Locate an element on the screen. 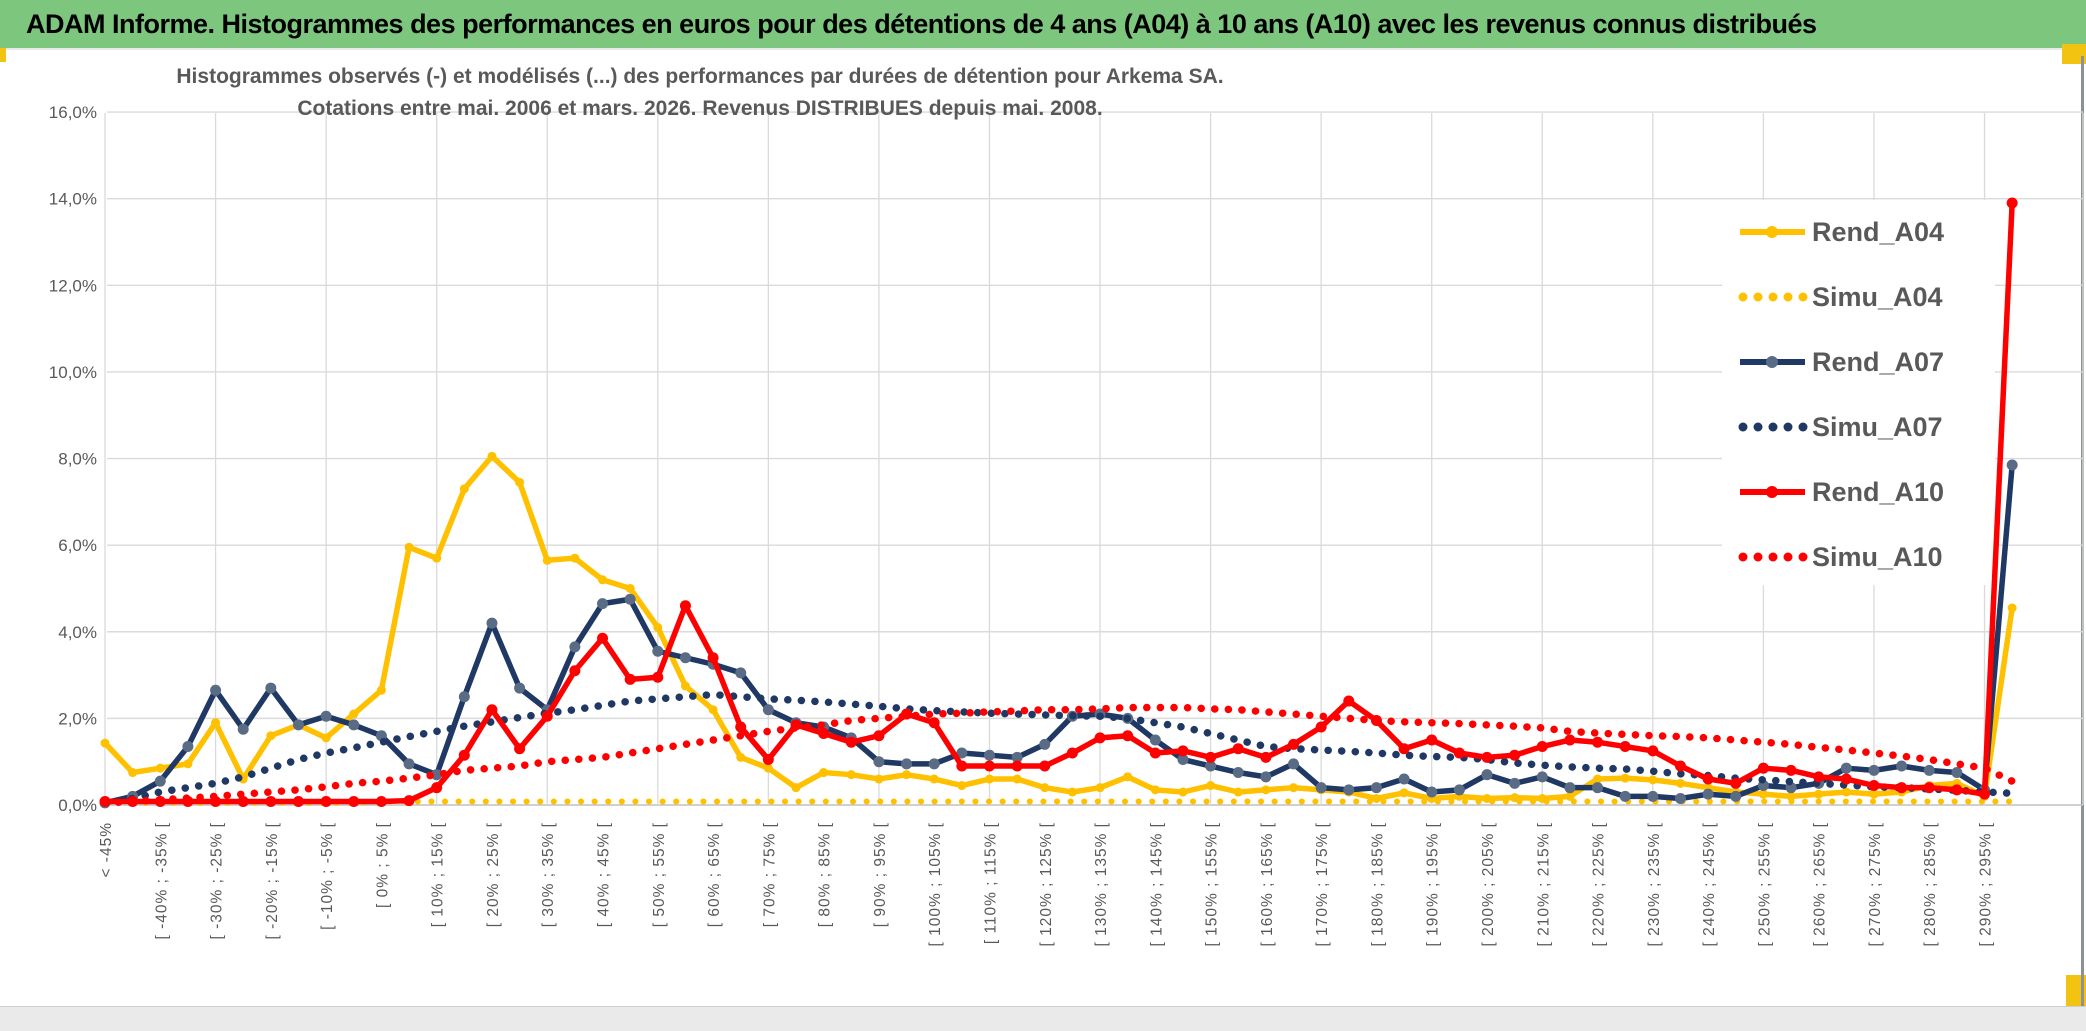 The height and width of the screenshot is (1031, 2086). x-axis-tick-label: < -45% is located at coordinates (106, 850).